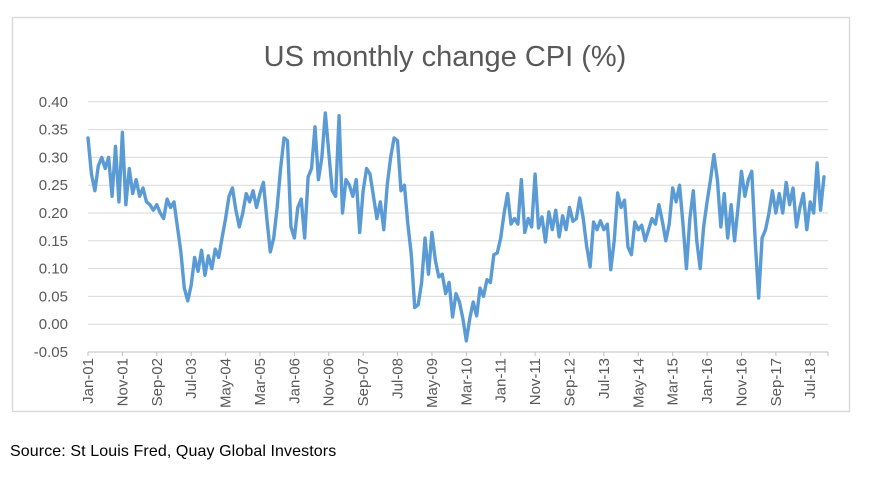 This screenshot has height=481, width=872. What do you see at coordinates (51, 352) in the screenshot?
I see `y-axis-tick-label: -0.05` at bounding box center [51, 352].